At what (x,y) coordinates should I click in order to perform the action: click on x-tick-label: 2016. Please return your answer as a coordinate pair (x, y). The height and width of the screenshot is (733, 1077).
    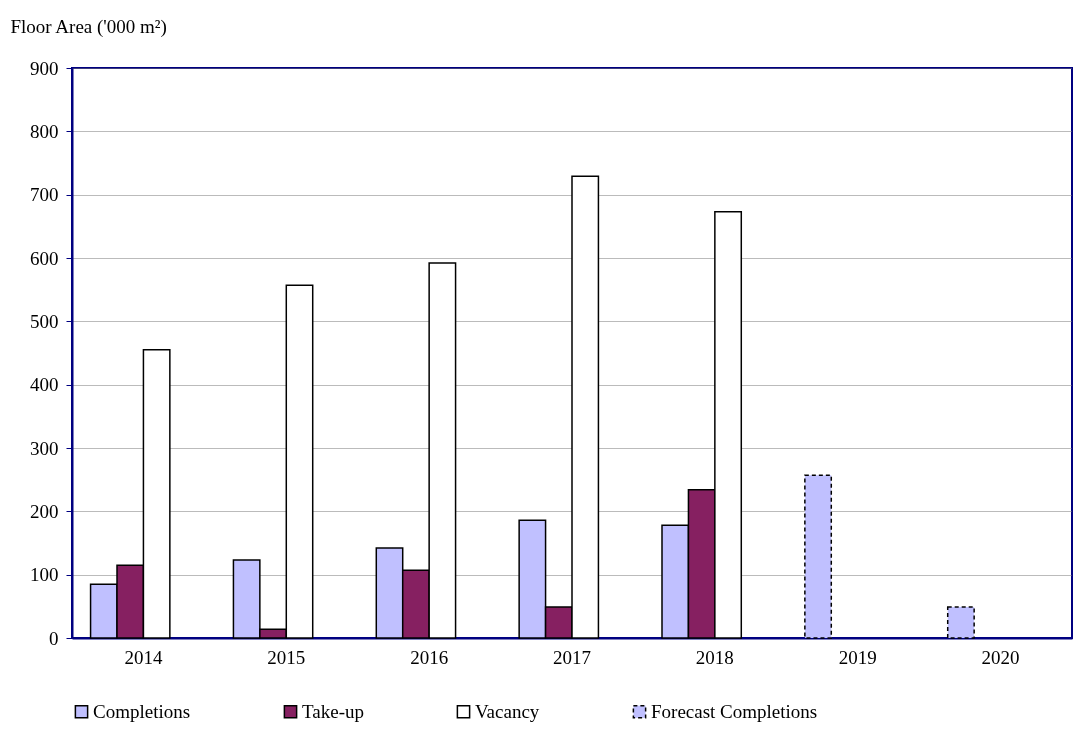
    Looking at the image, I should click on (429, 657).